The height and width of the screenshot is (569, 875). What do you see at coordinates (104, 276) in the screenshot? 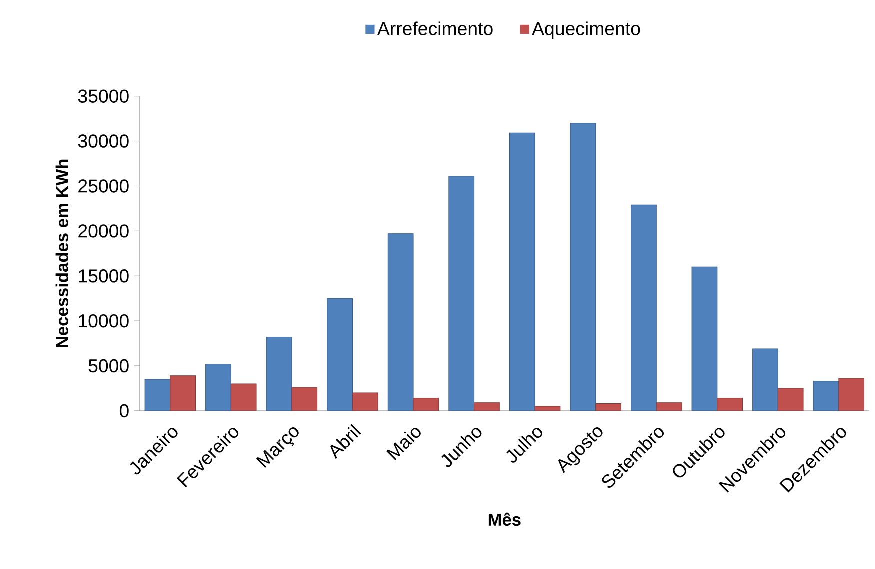
I see `y-tick-label: 15000` at bounding box center [104, 276].